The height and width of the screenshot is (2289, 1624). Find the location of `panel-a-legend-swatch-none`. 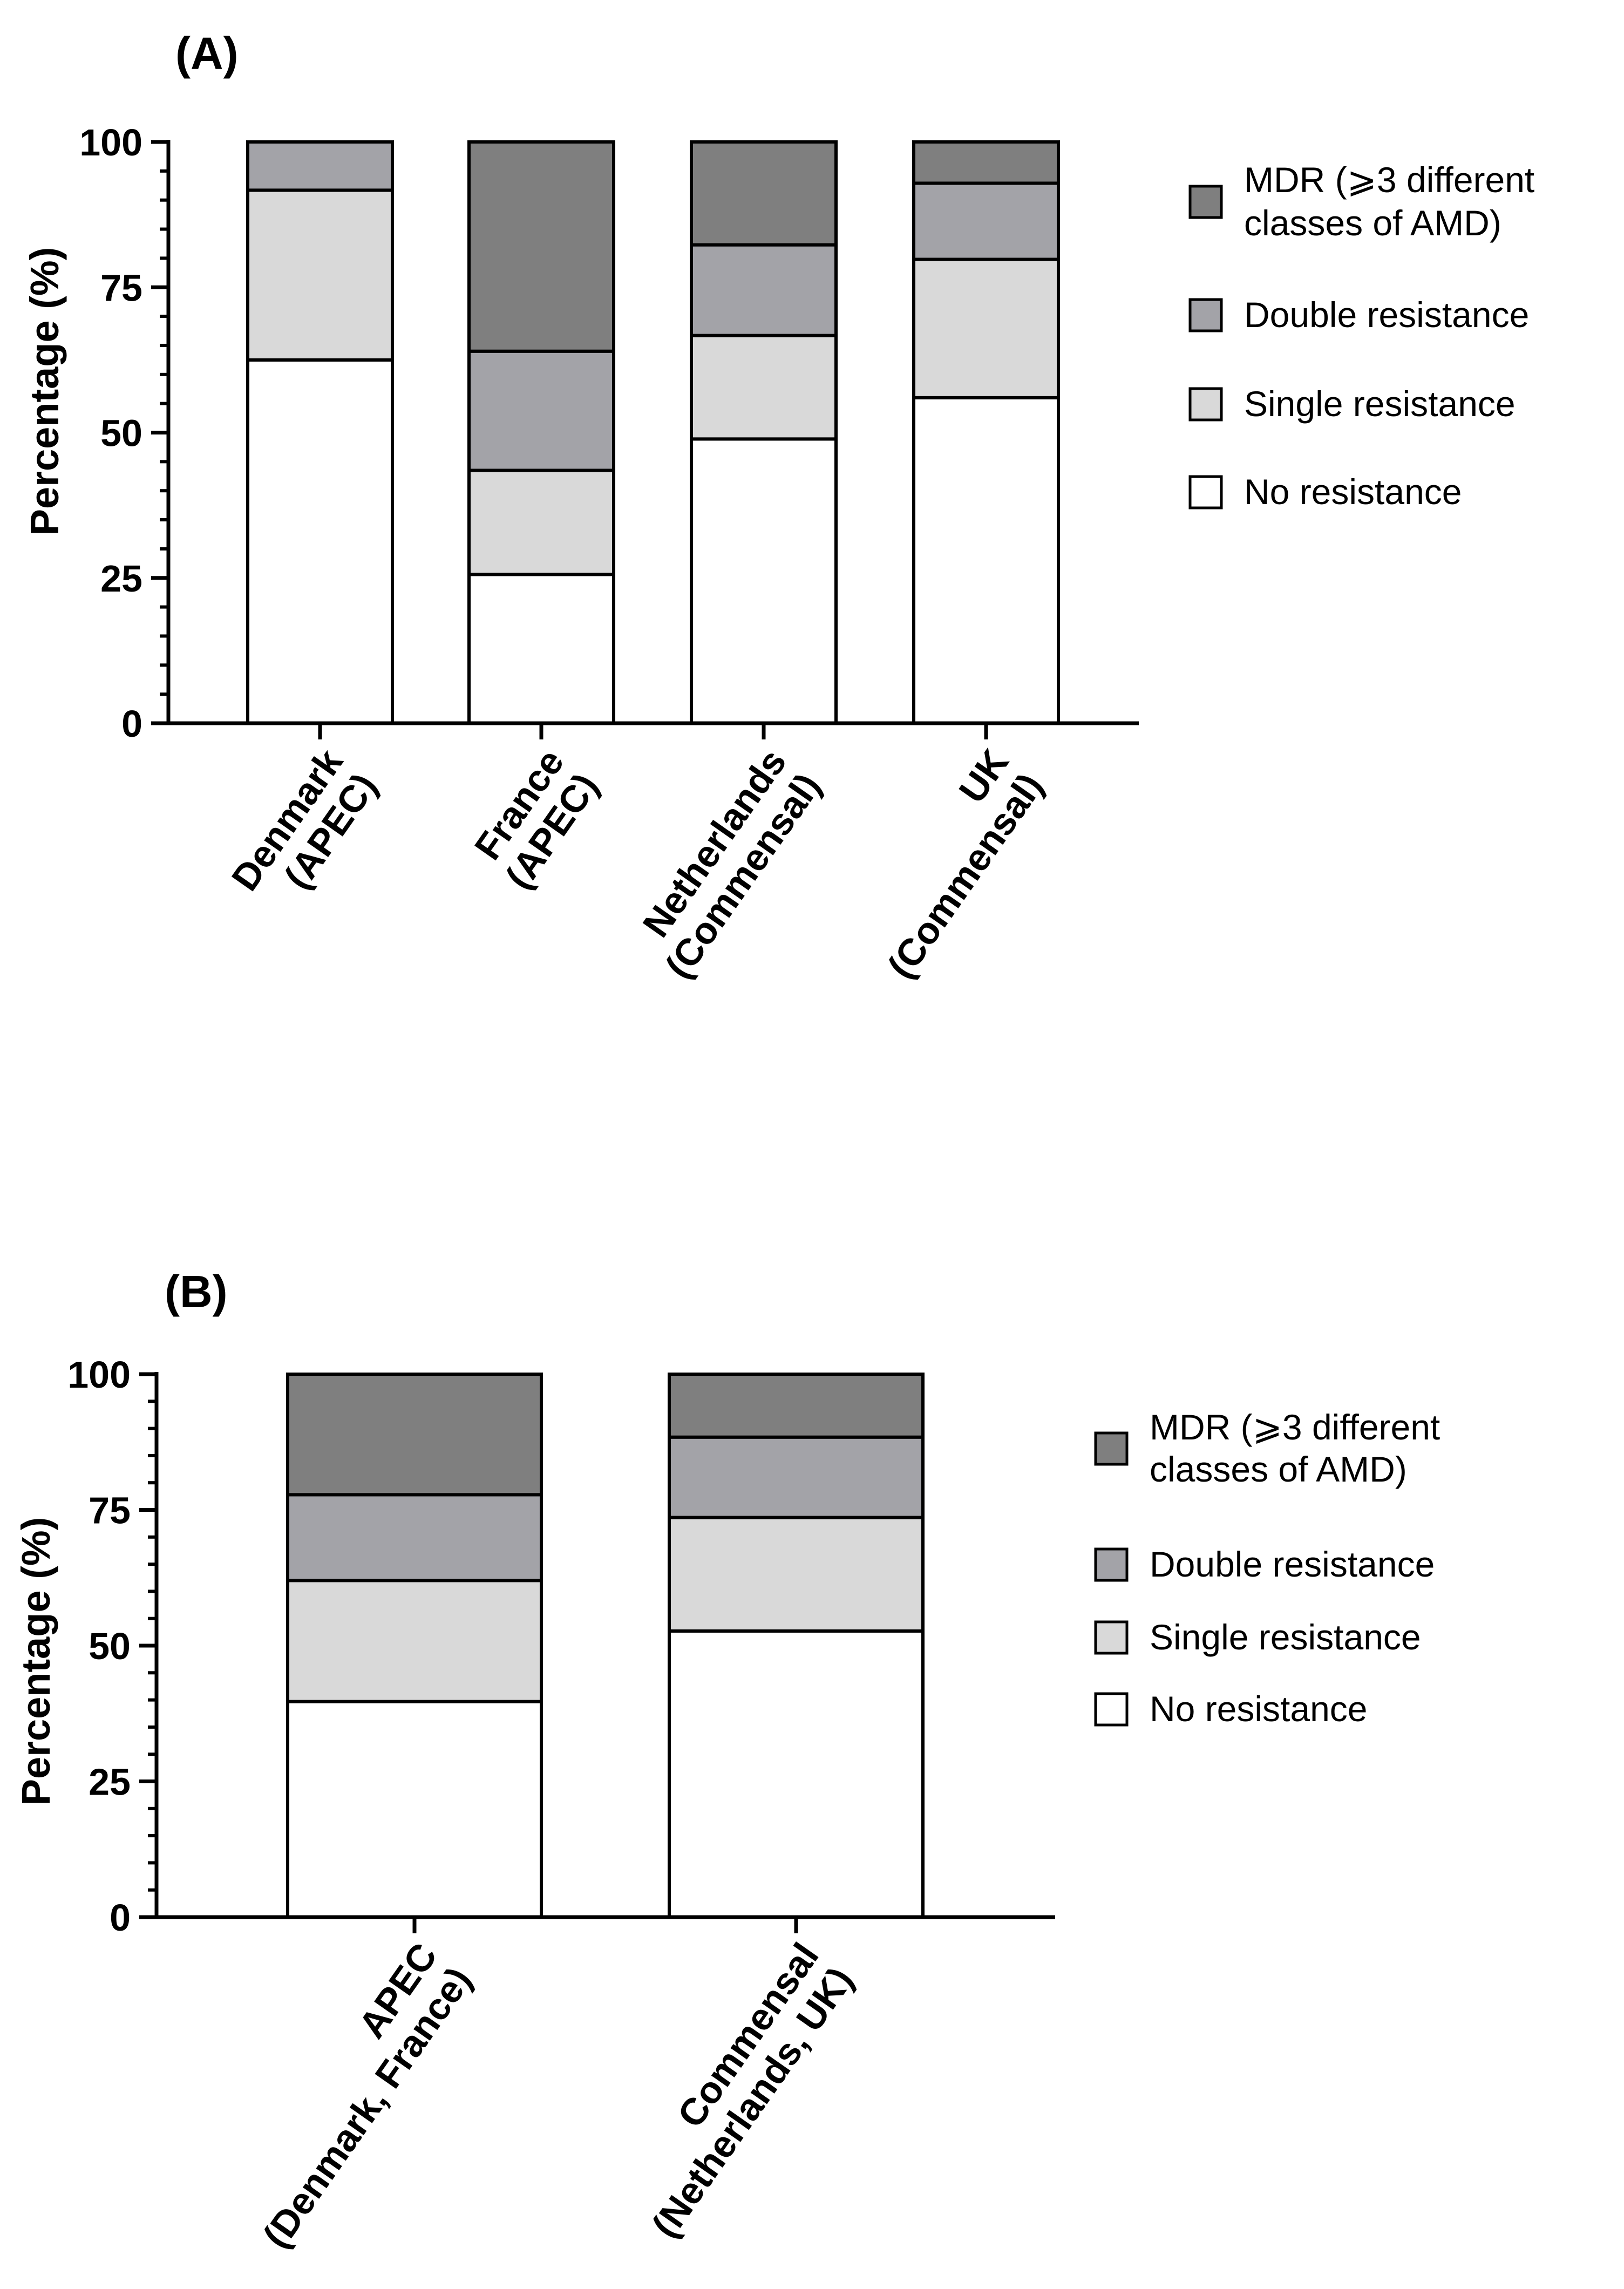

panel-a-legend-swatch-none is located at coordinates (1205, 492).